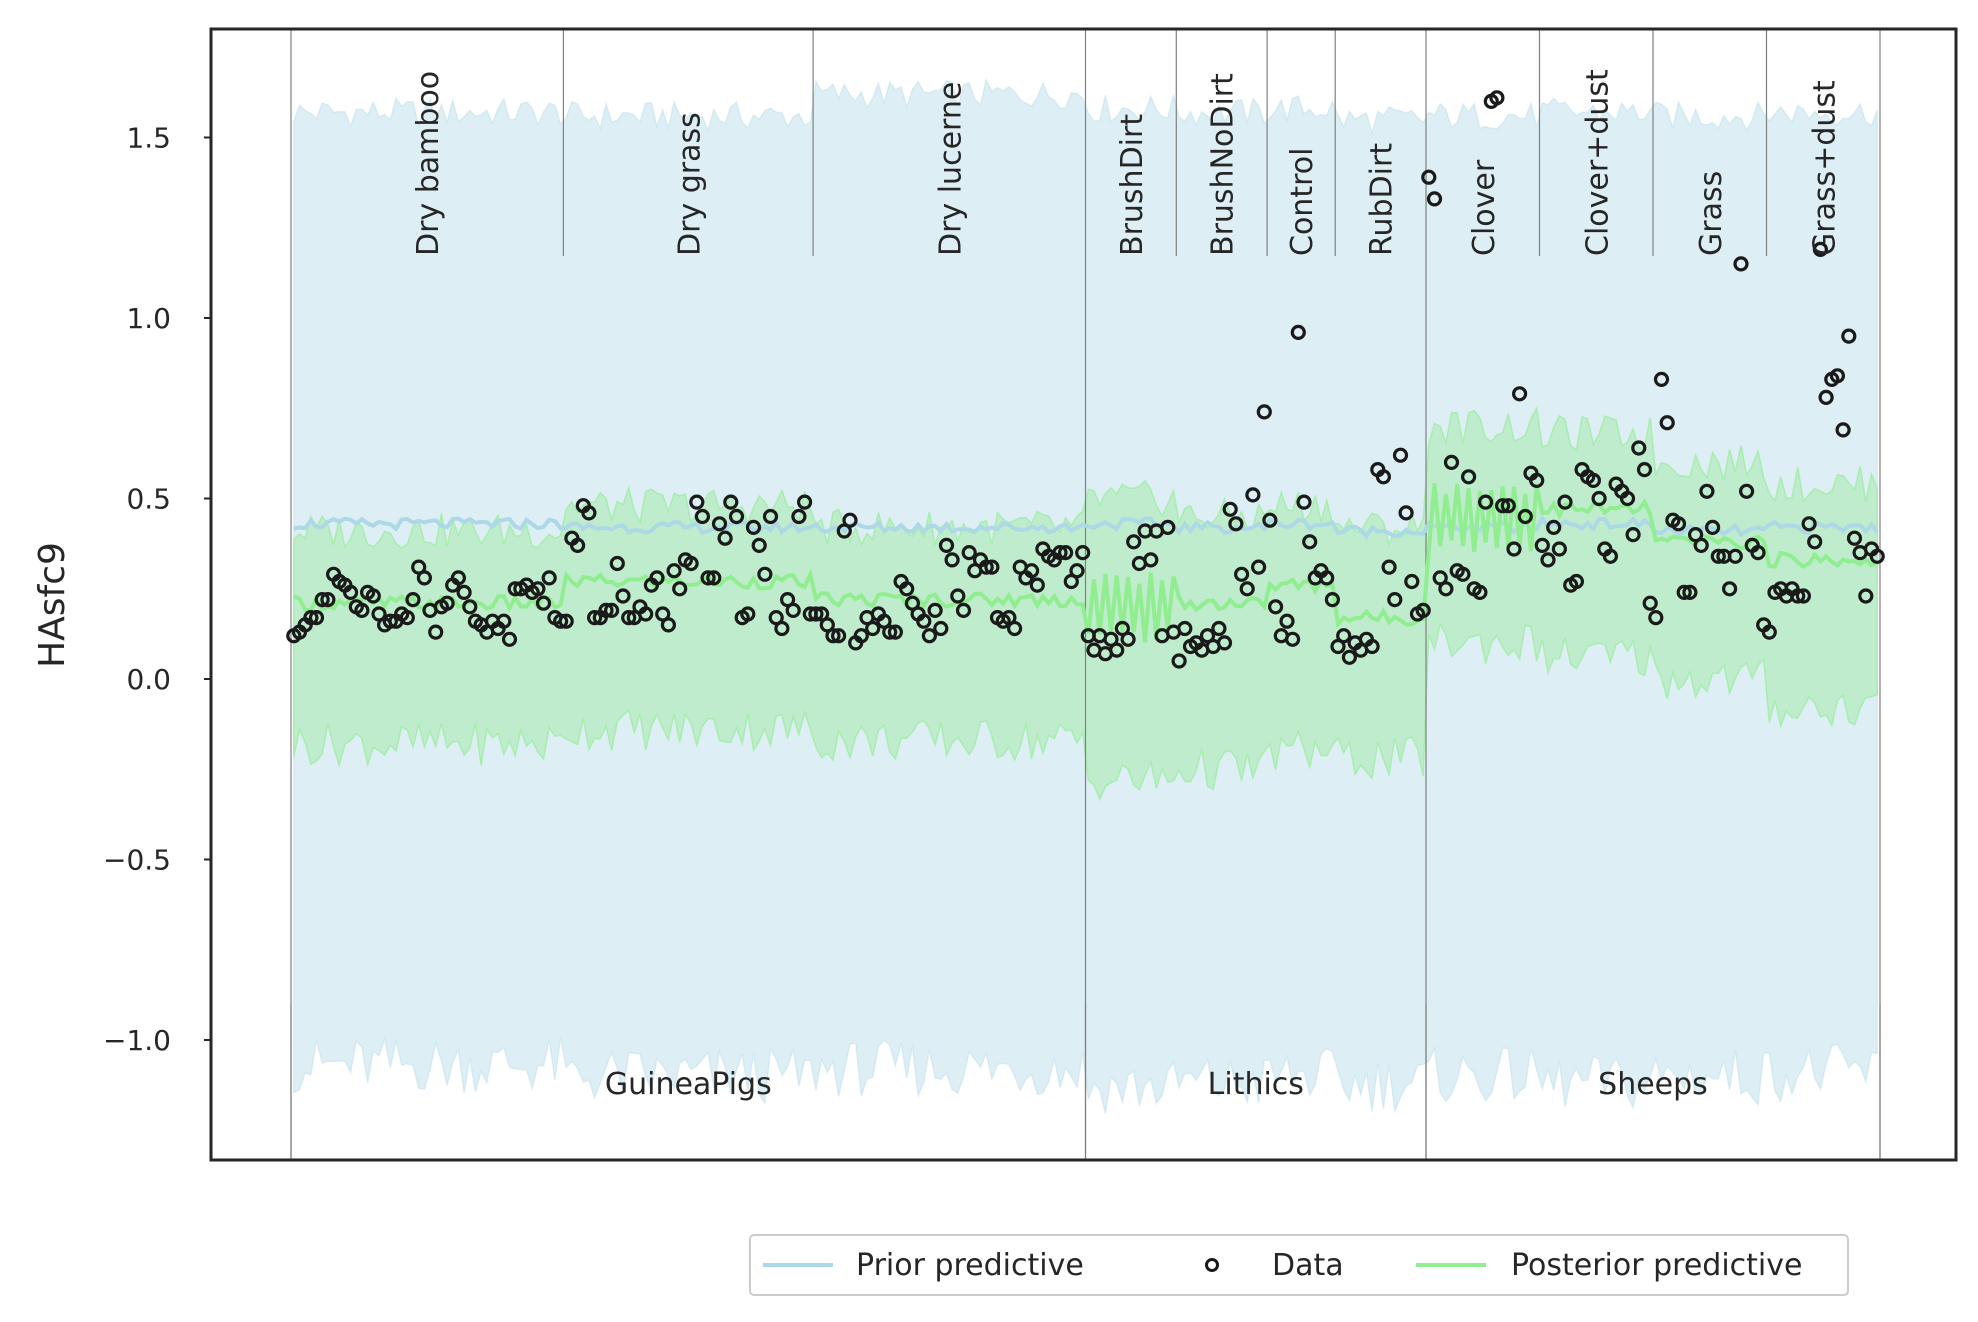  What do you see at coordinates (1212, 1265) in the screenshot?
I see `legend-data-marker` at bounding box center [1212, 1265].